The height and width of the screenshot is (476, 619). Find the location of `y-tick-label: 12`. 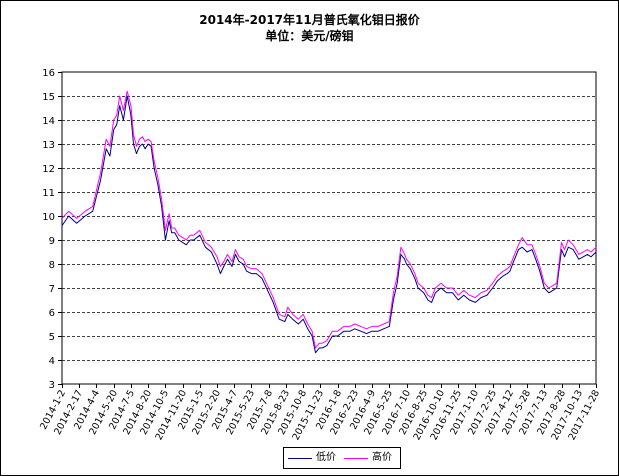

y-tick-label: 12 is located at coordinates (48, 169).